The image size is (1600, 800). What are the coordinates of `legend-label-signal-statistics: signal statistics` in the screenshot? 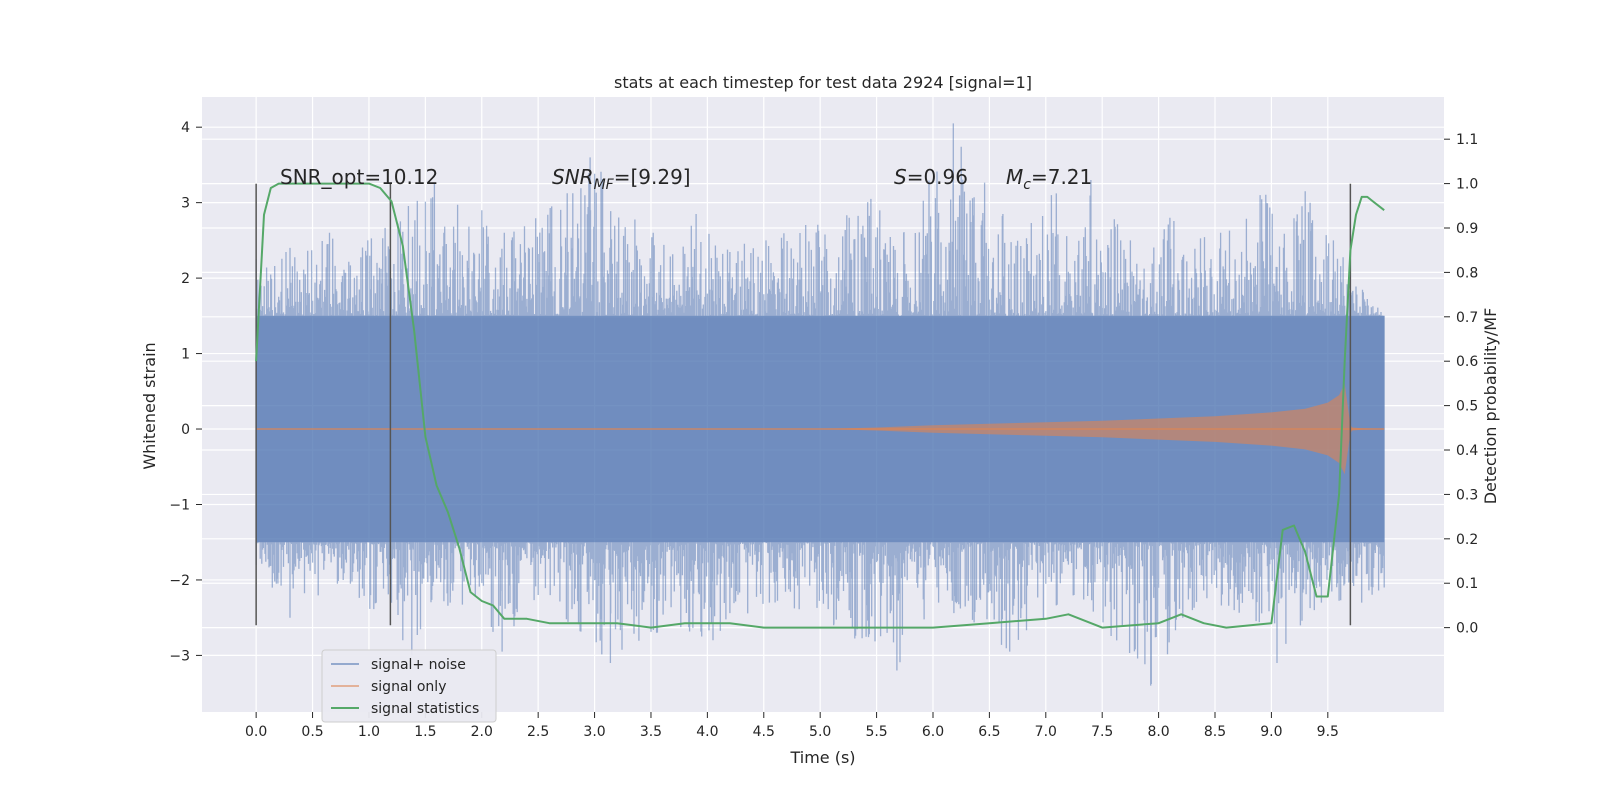 It's located at (425, 709).